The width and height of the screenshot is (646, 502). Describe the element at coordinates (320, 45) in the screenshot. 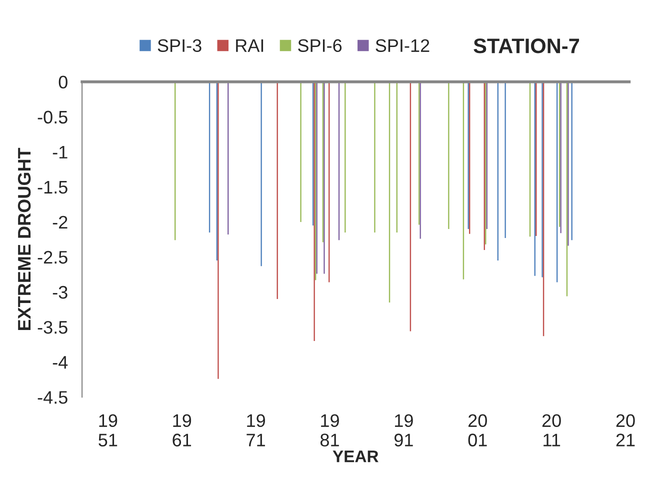

I see `legend-label: SPI-6` at that location.